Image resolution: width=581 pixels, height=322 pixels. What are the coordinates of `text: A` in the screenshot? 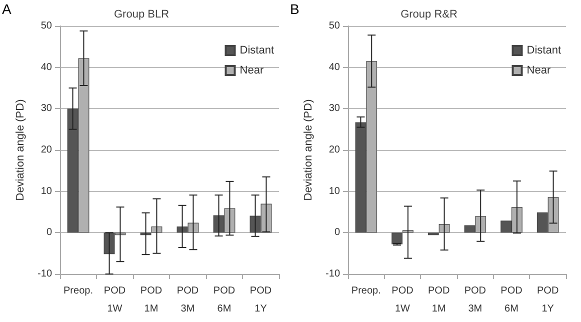 It's located at (7, 9).